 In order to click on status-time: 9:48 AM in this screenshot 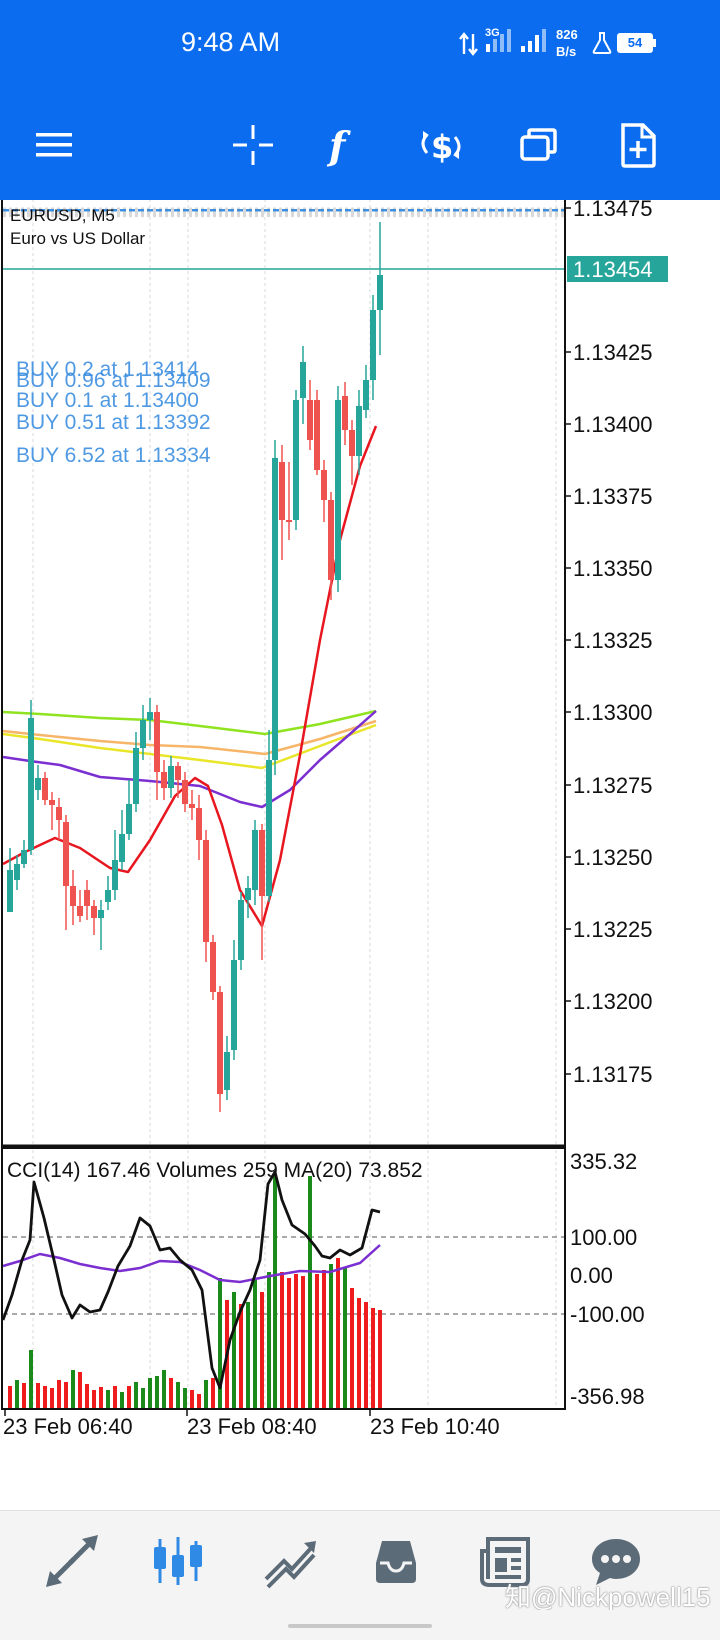, I will do `click(231, 42)`.